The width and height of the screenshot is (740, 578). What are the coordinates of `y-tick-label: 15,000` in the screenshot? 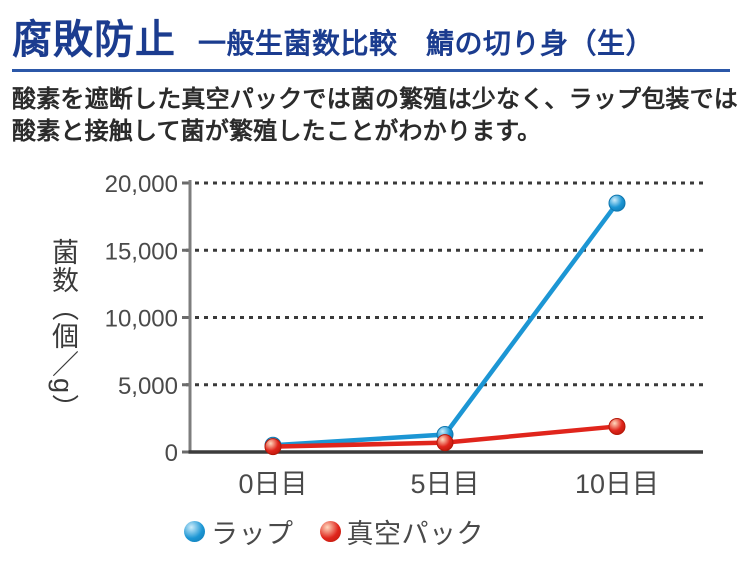 It's located at (141, 251).